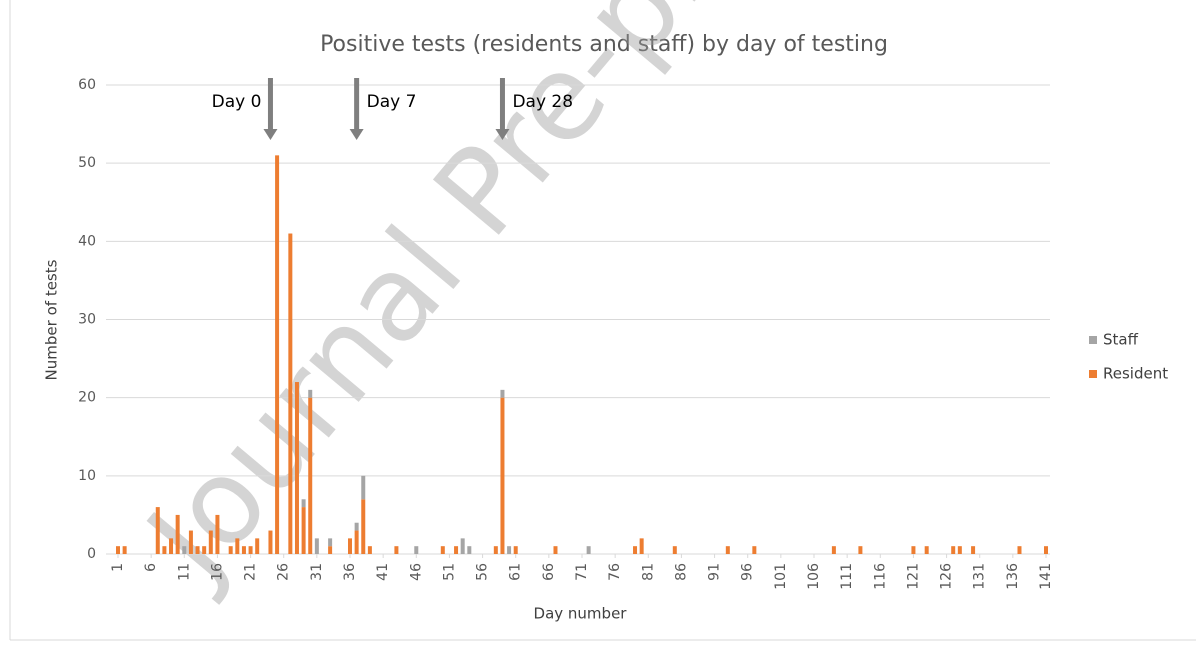  I want to click on x-tick-label: 136, so click(1013, 576).